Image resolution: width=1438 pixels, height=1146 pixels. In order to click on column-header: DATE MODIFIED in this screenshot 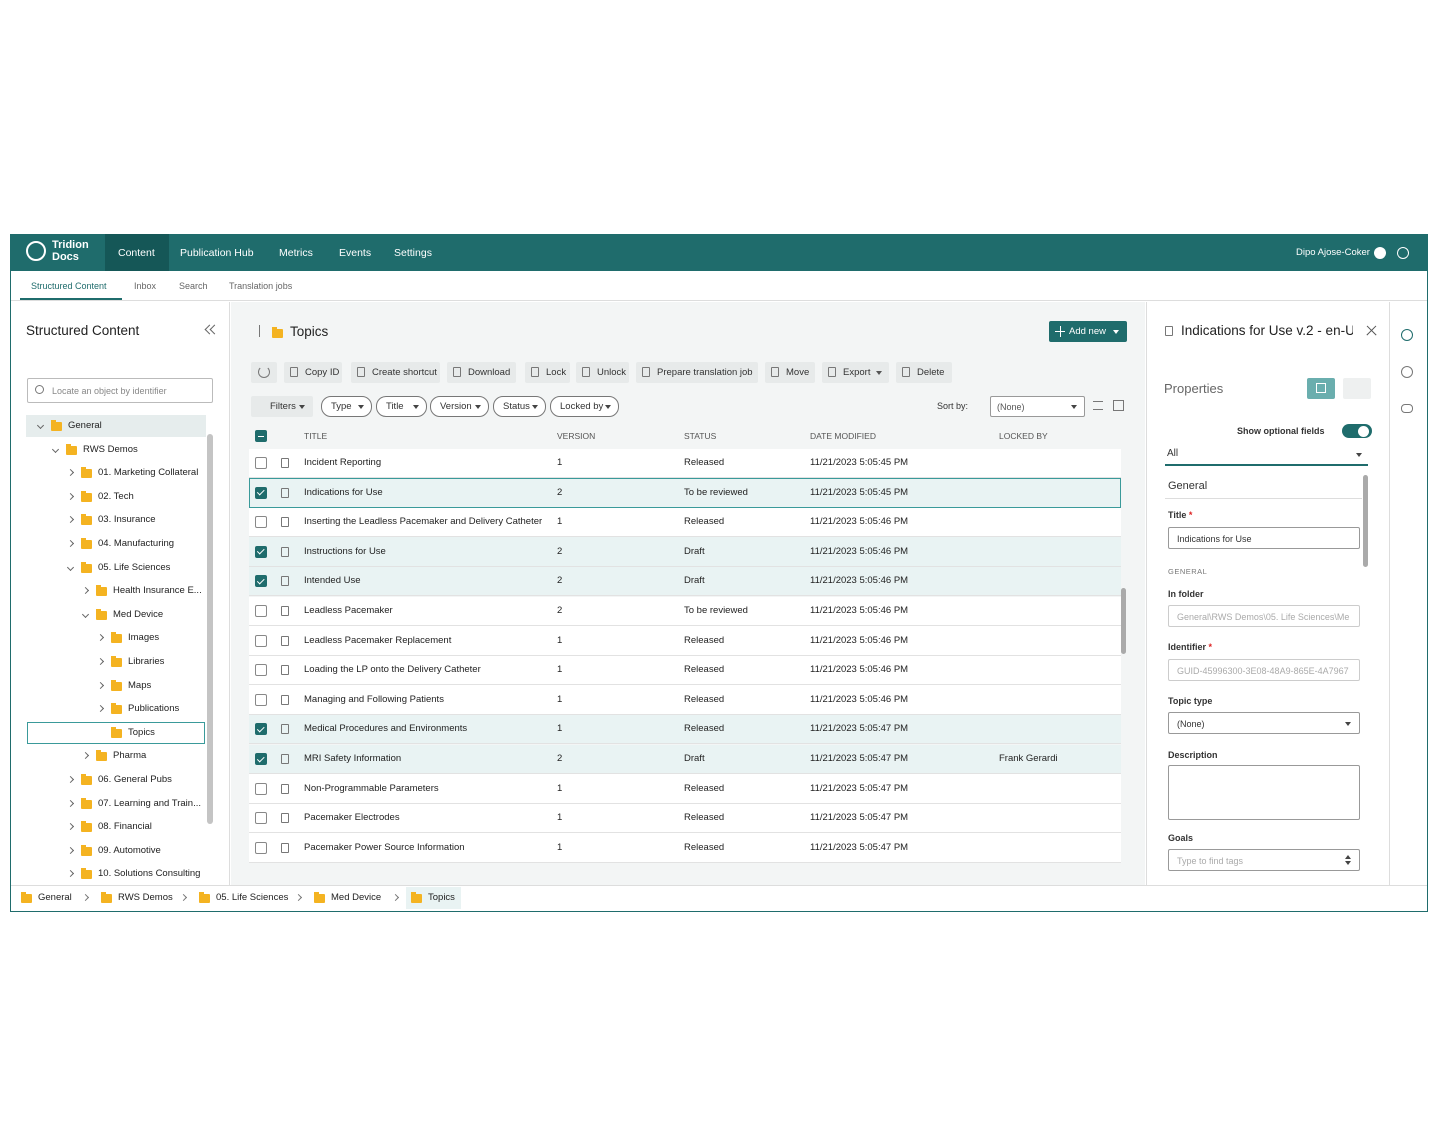, I will do `click(843, 436)`.